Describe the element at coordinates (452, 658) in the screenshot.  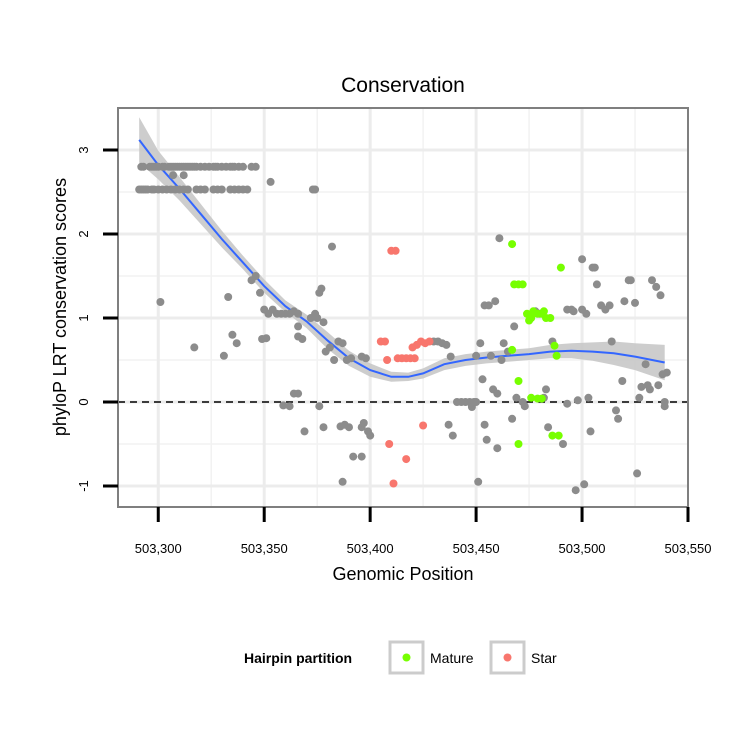
I see `legend-label-mature: Mature` at that location.